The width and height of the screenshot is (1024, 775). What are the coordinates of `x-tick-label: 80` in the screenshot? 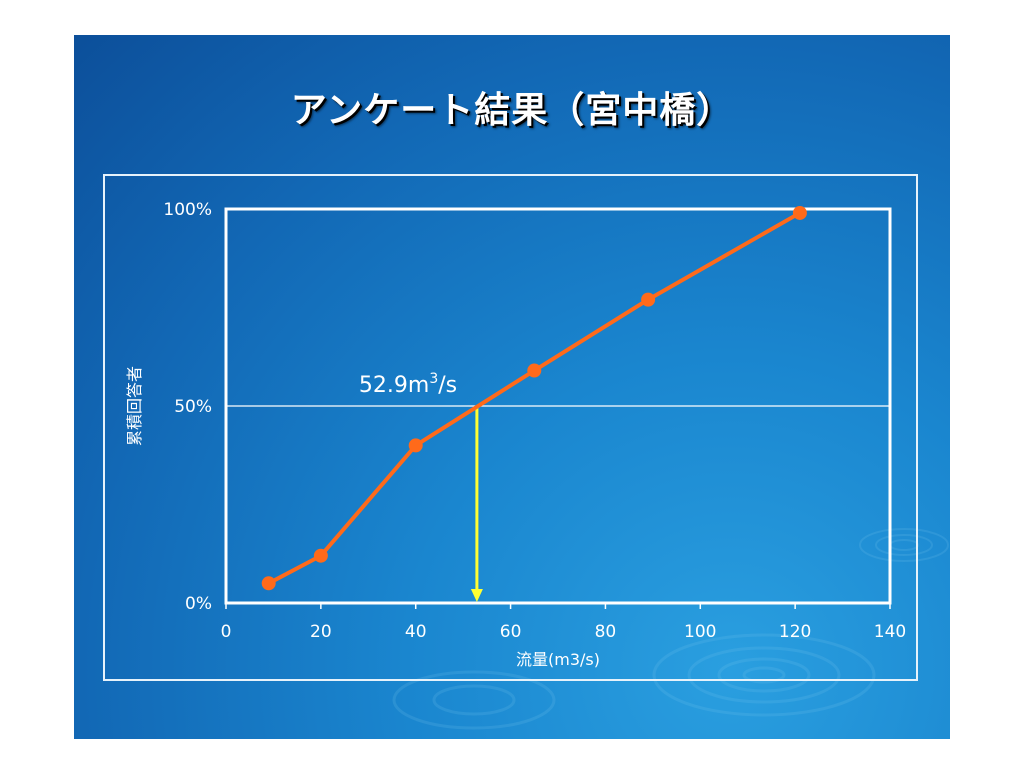 It's located at (606, 632).